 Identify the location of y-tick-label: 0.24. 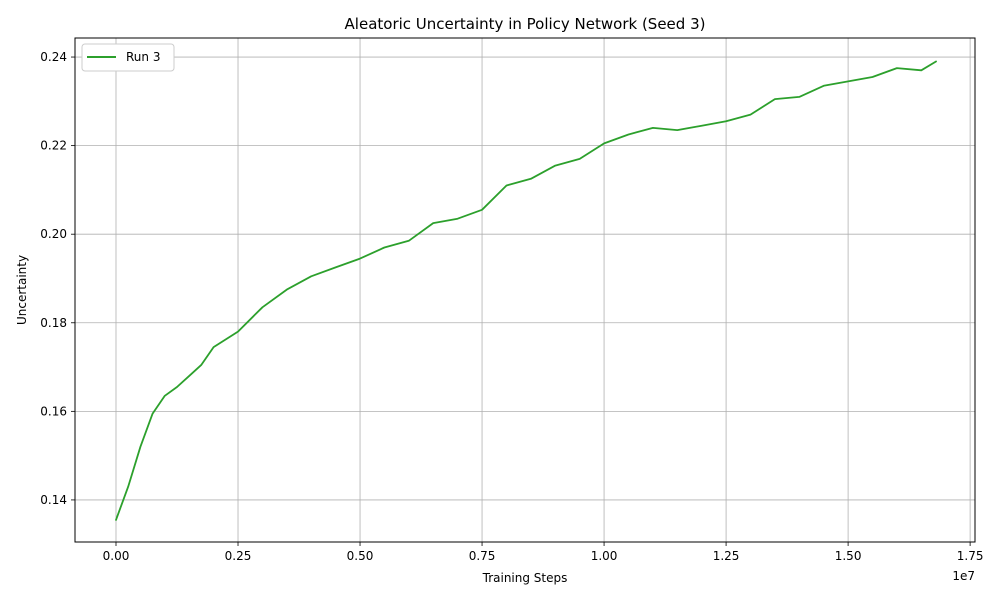
(53, 57).